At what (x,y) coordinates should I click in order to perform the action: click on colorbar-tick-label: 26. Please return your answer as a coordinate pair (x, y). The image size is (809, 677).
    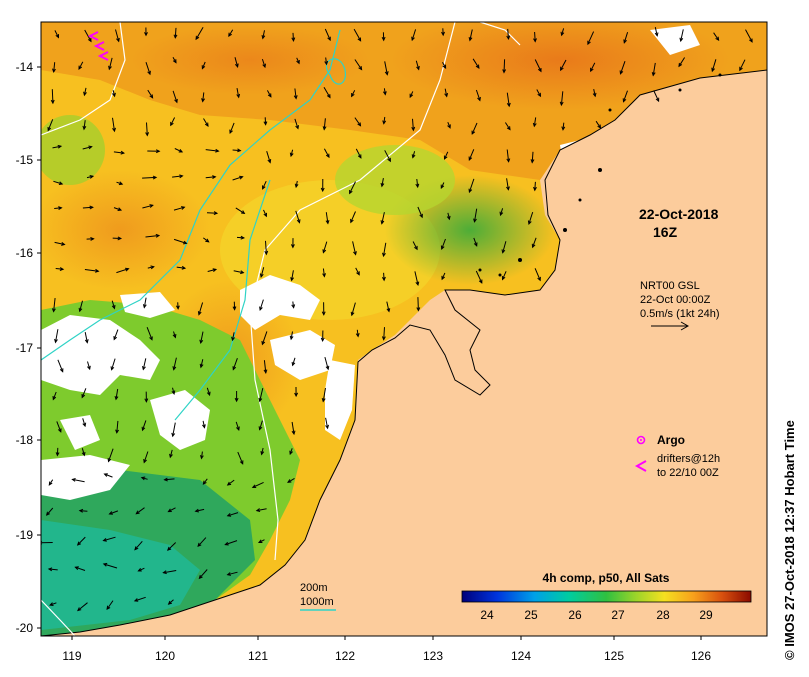
    Looking at the image, I should click on (575, 615).